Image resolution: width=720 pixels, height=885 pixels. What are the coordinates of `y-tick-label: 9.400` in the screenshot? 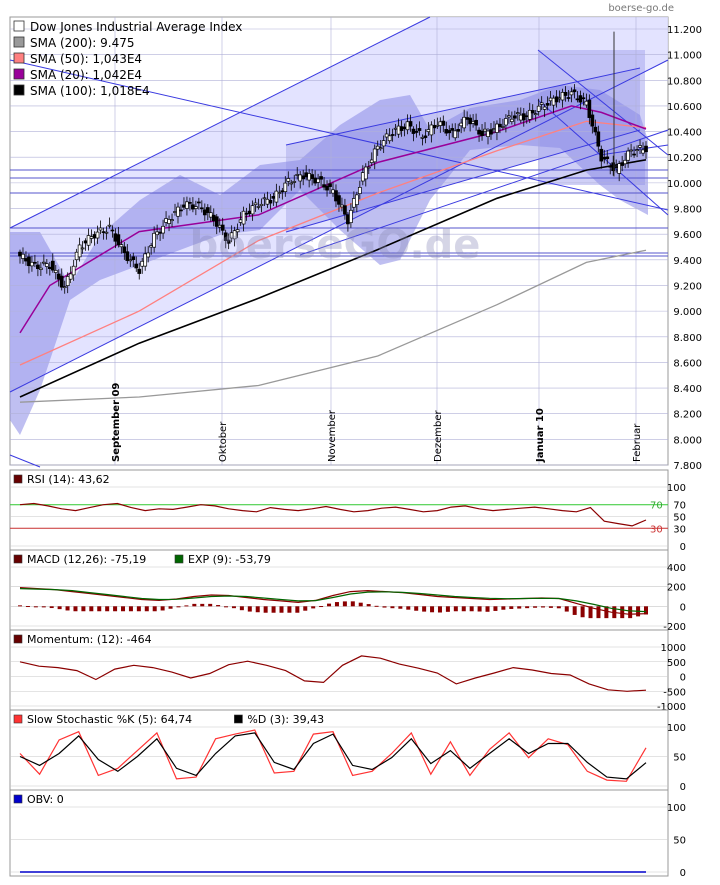 It's located at (687, 261).